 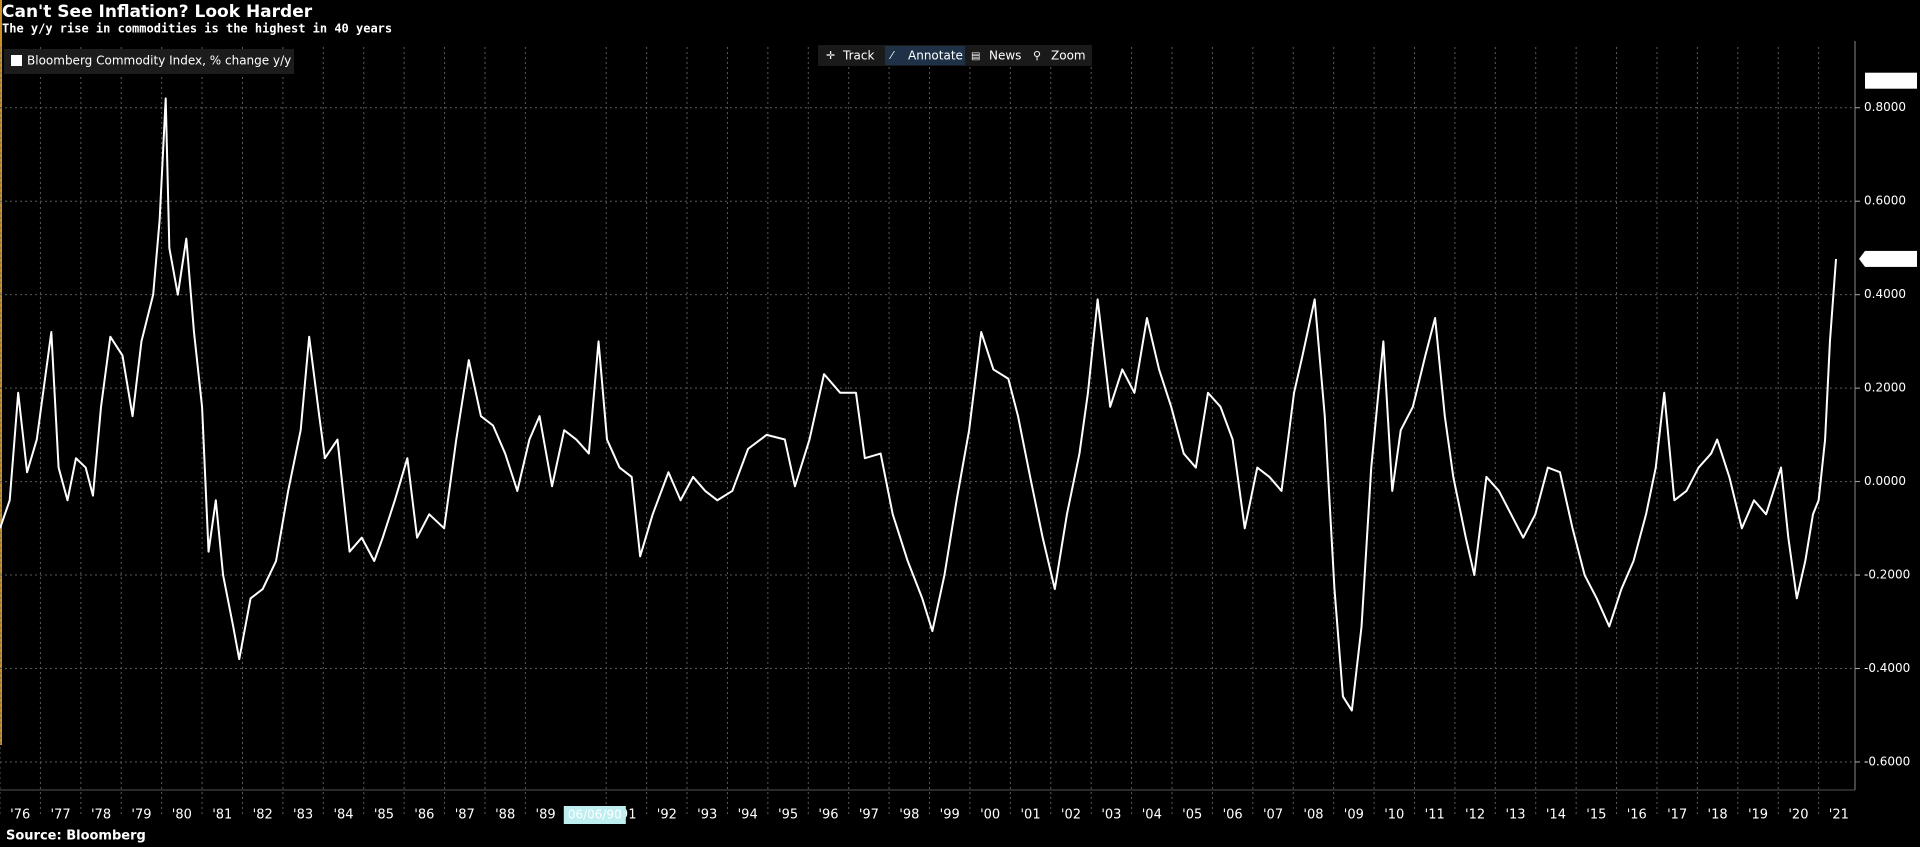 I want to click on x-tick-label: '16, so click(x=1637, y=815).